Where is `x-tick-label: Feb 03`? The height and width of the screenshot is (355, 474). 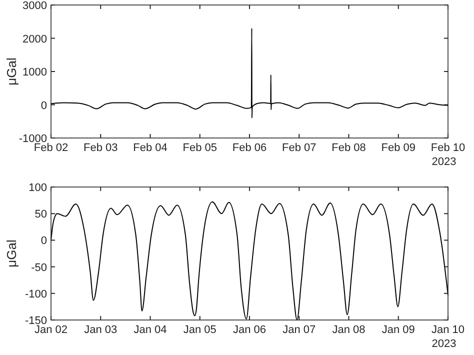
x-tick-label: Feb 03 is located at coordinates (101, 148).